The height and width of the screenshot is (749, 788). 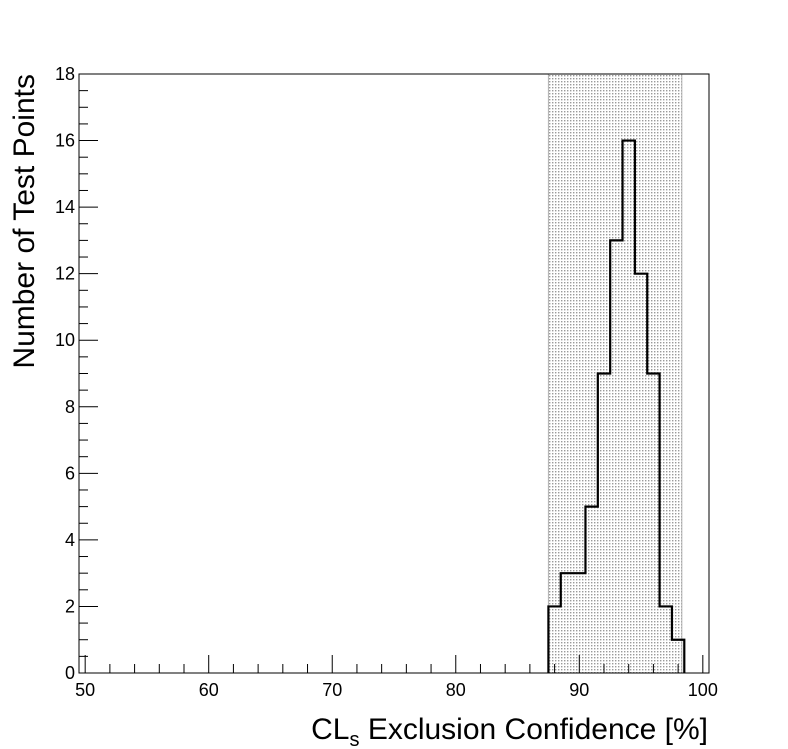 What do you see at coordinates (70, 473) in the screenshot?
I see `y-tick-label: 6` at bounding box center [70, 473].